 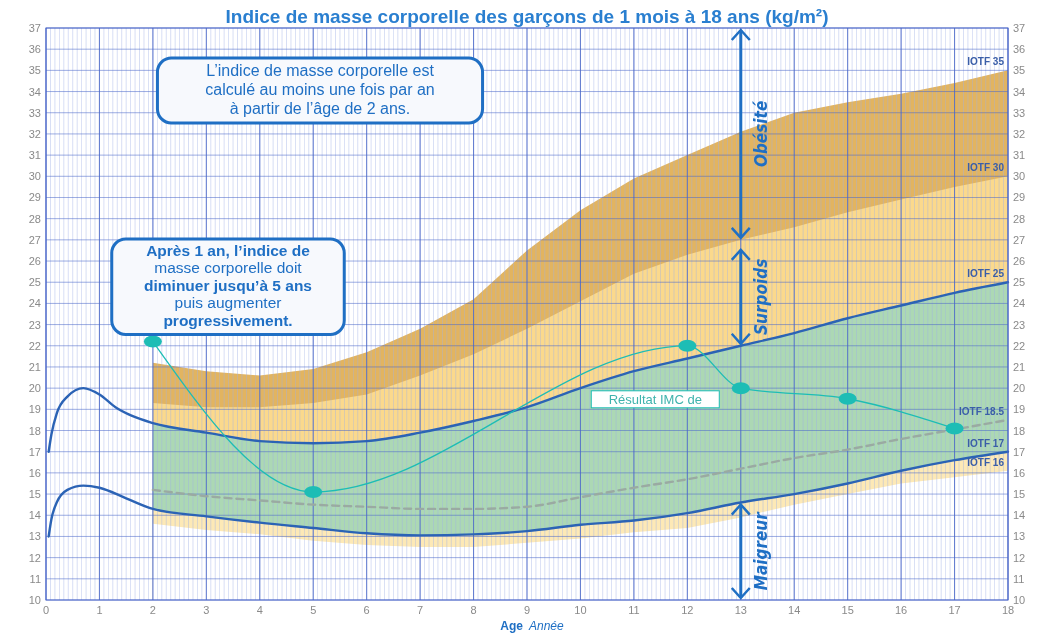 What do you see at coordinates (152, 610) in the screenshot?
I see `x-tick-label: 2` at bounding box center [152, 610].